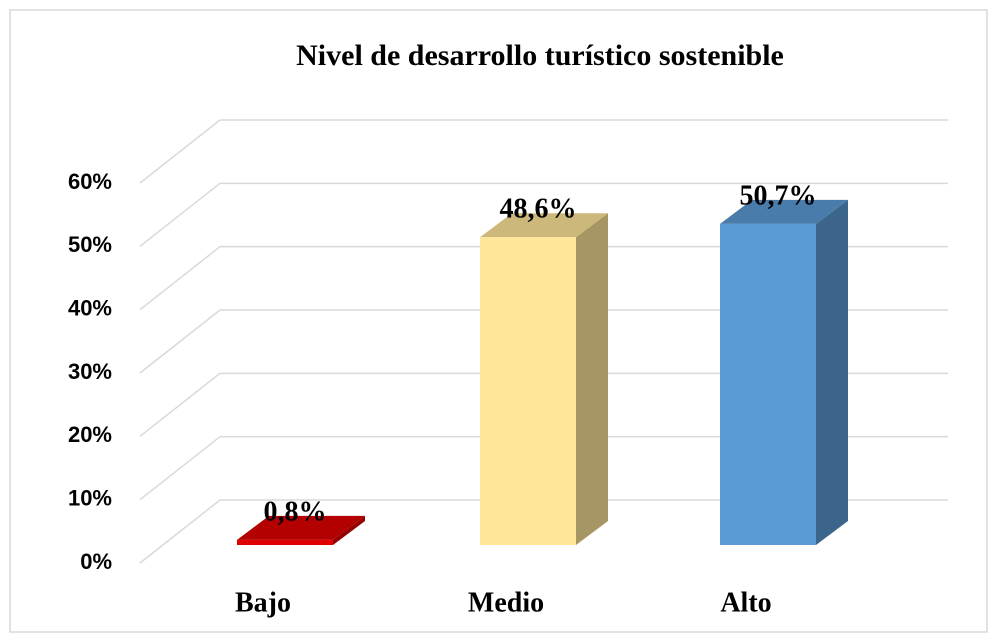 This screenshot has width=997, height=639. What do you see at coordinates (538, 209) in the screenshot?
I see `value-label: 48,6%` at bounding box center [538, 209].